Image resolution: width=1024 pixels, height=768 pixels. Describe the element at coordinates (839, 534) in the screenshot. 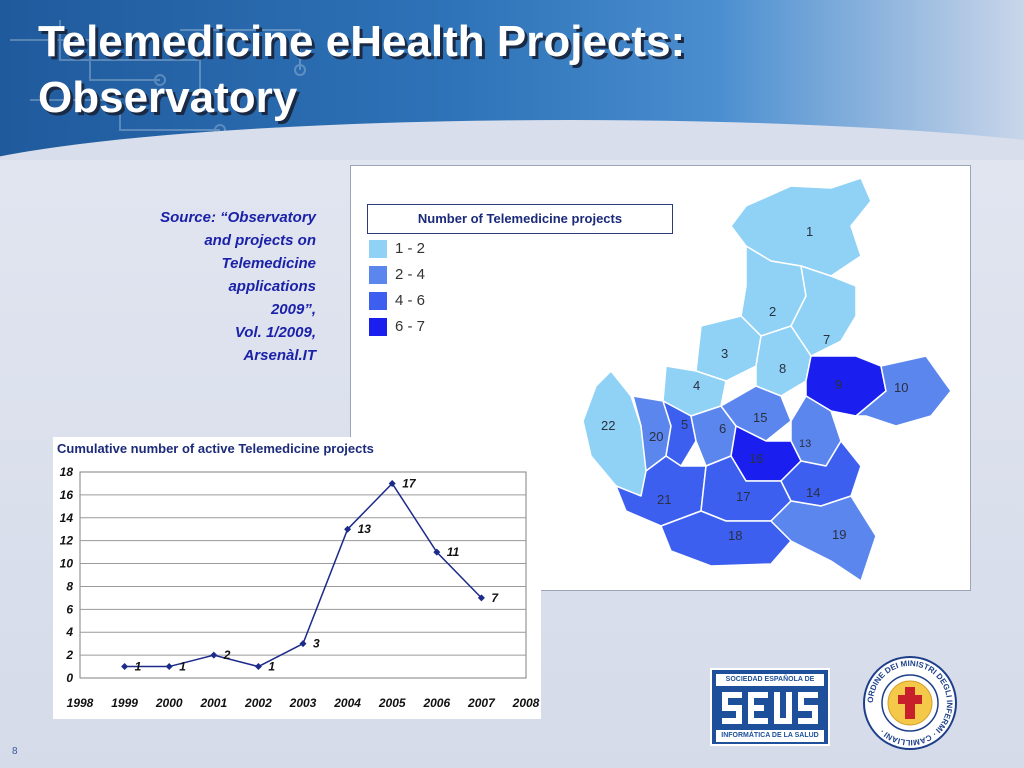

I see `region-label-19: 19` at that location.